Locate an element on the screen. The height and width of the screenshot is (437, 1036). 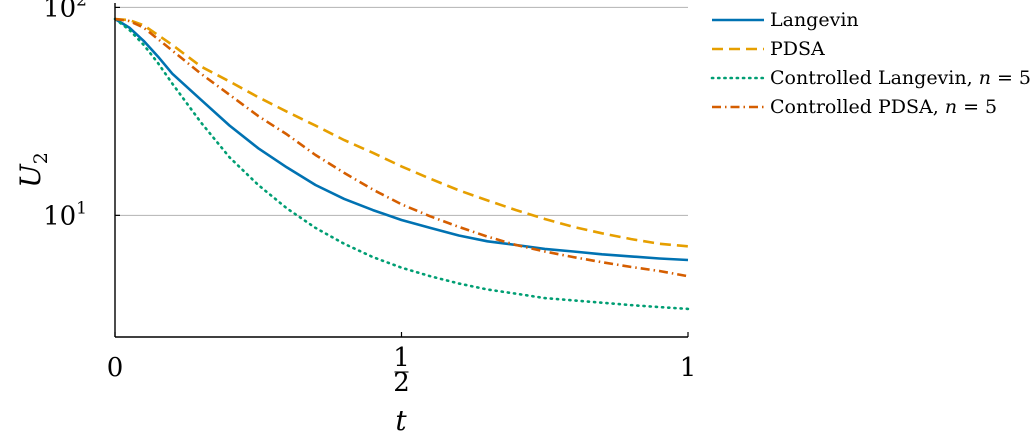
legend-label-2: Controlled Langevin, n = 5 is located at coordinates (900, 78).